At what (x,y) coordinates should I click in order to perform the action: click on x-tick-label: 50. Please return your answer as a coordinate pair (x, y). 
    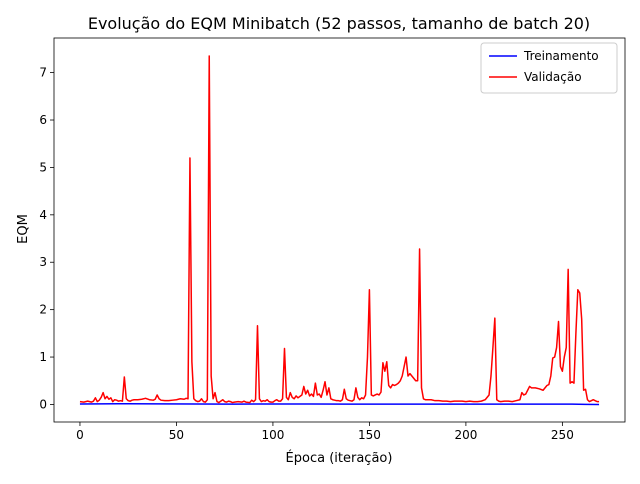
    Looking at the image, I should click on (176, 435).